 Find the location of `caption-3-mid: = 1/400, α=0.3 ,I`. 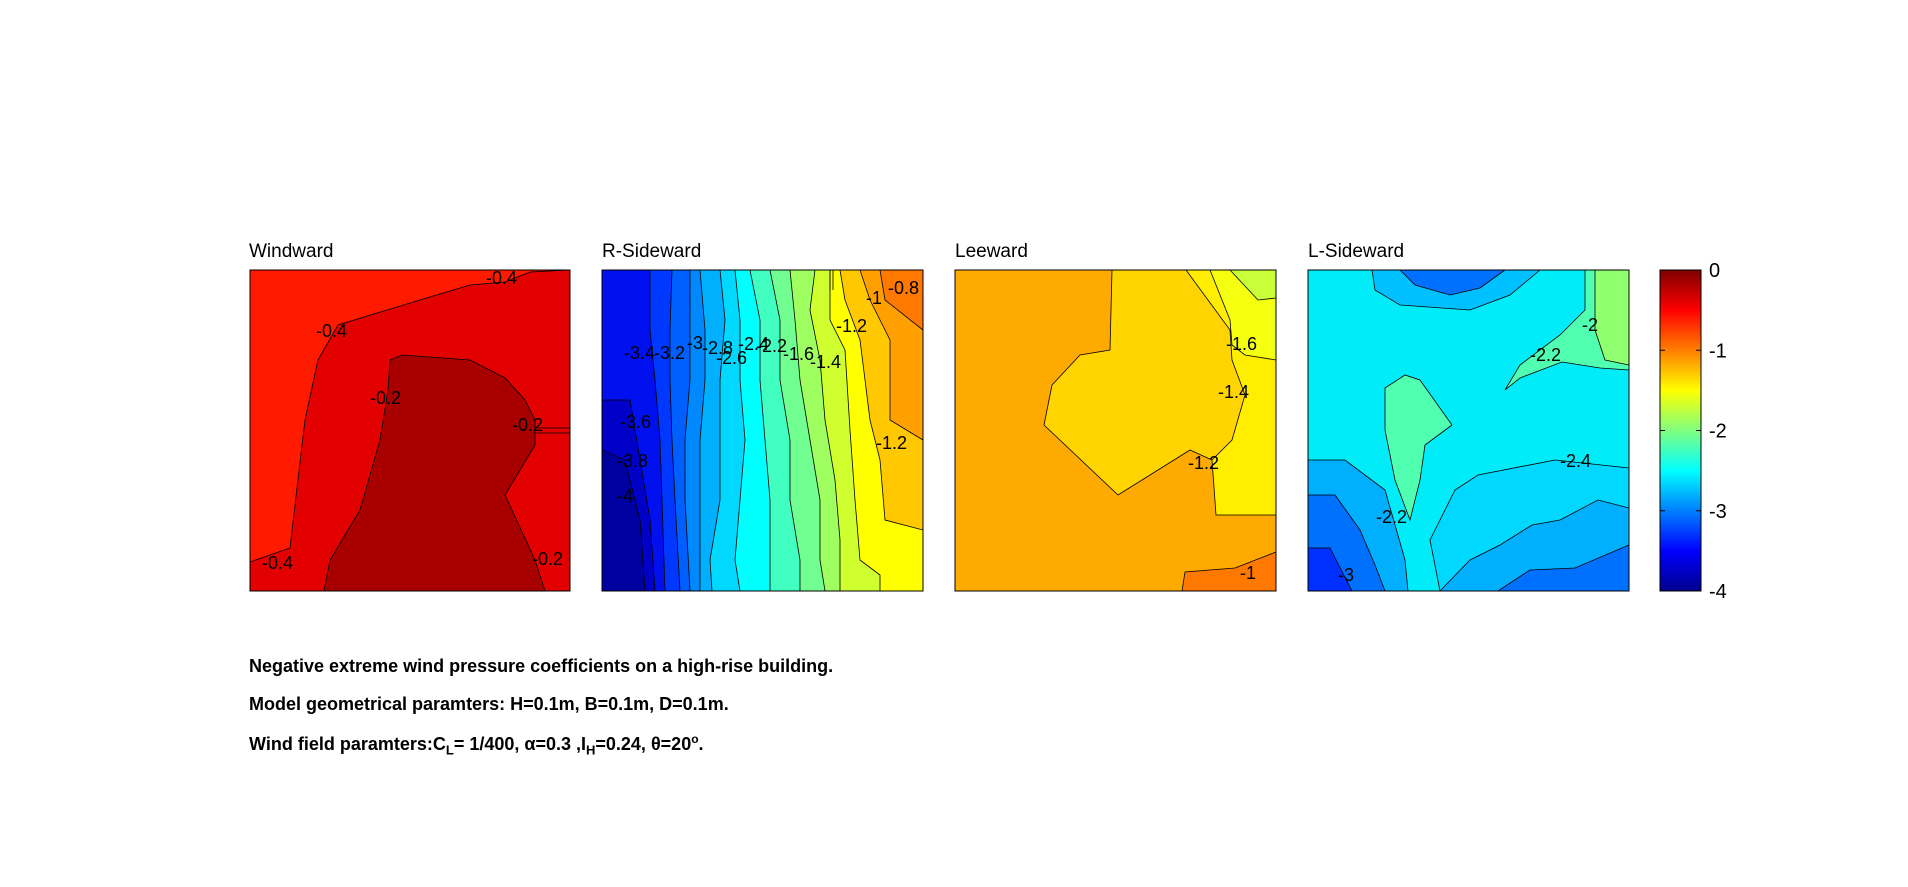

caption-3-mid: = 1/400, α=0.3 ,I is located at coordinates (519, 744).